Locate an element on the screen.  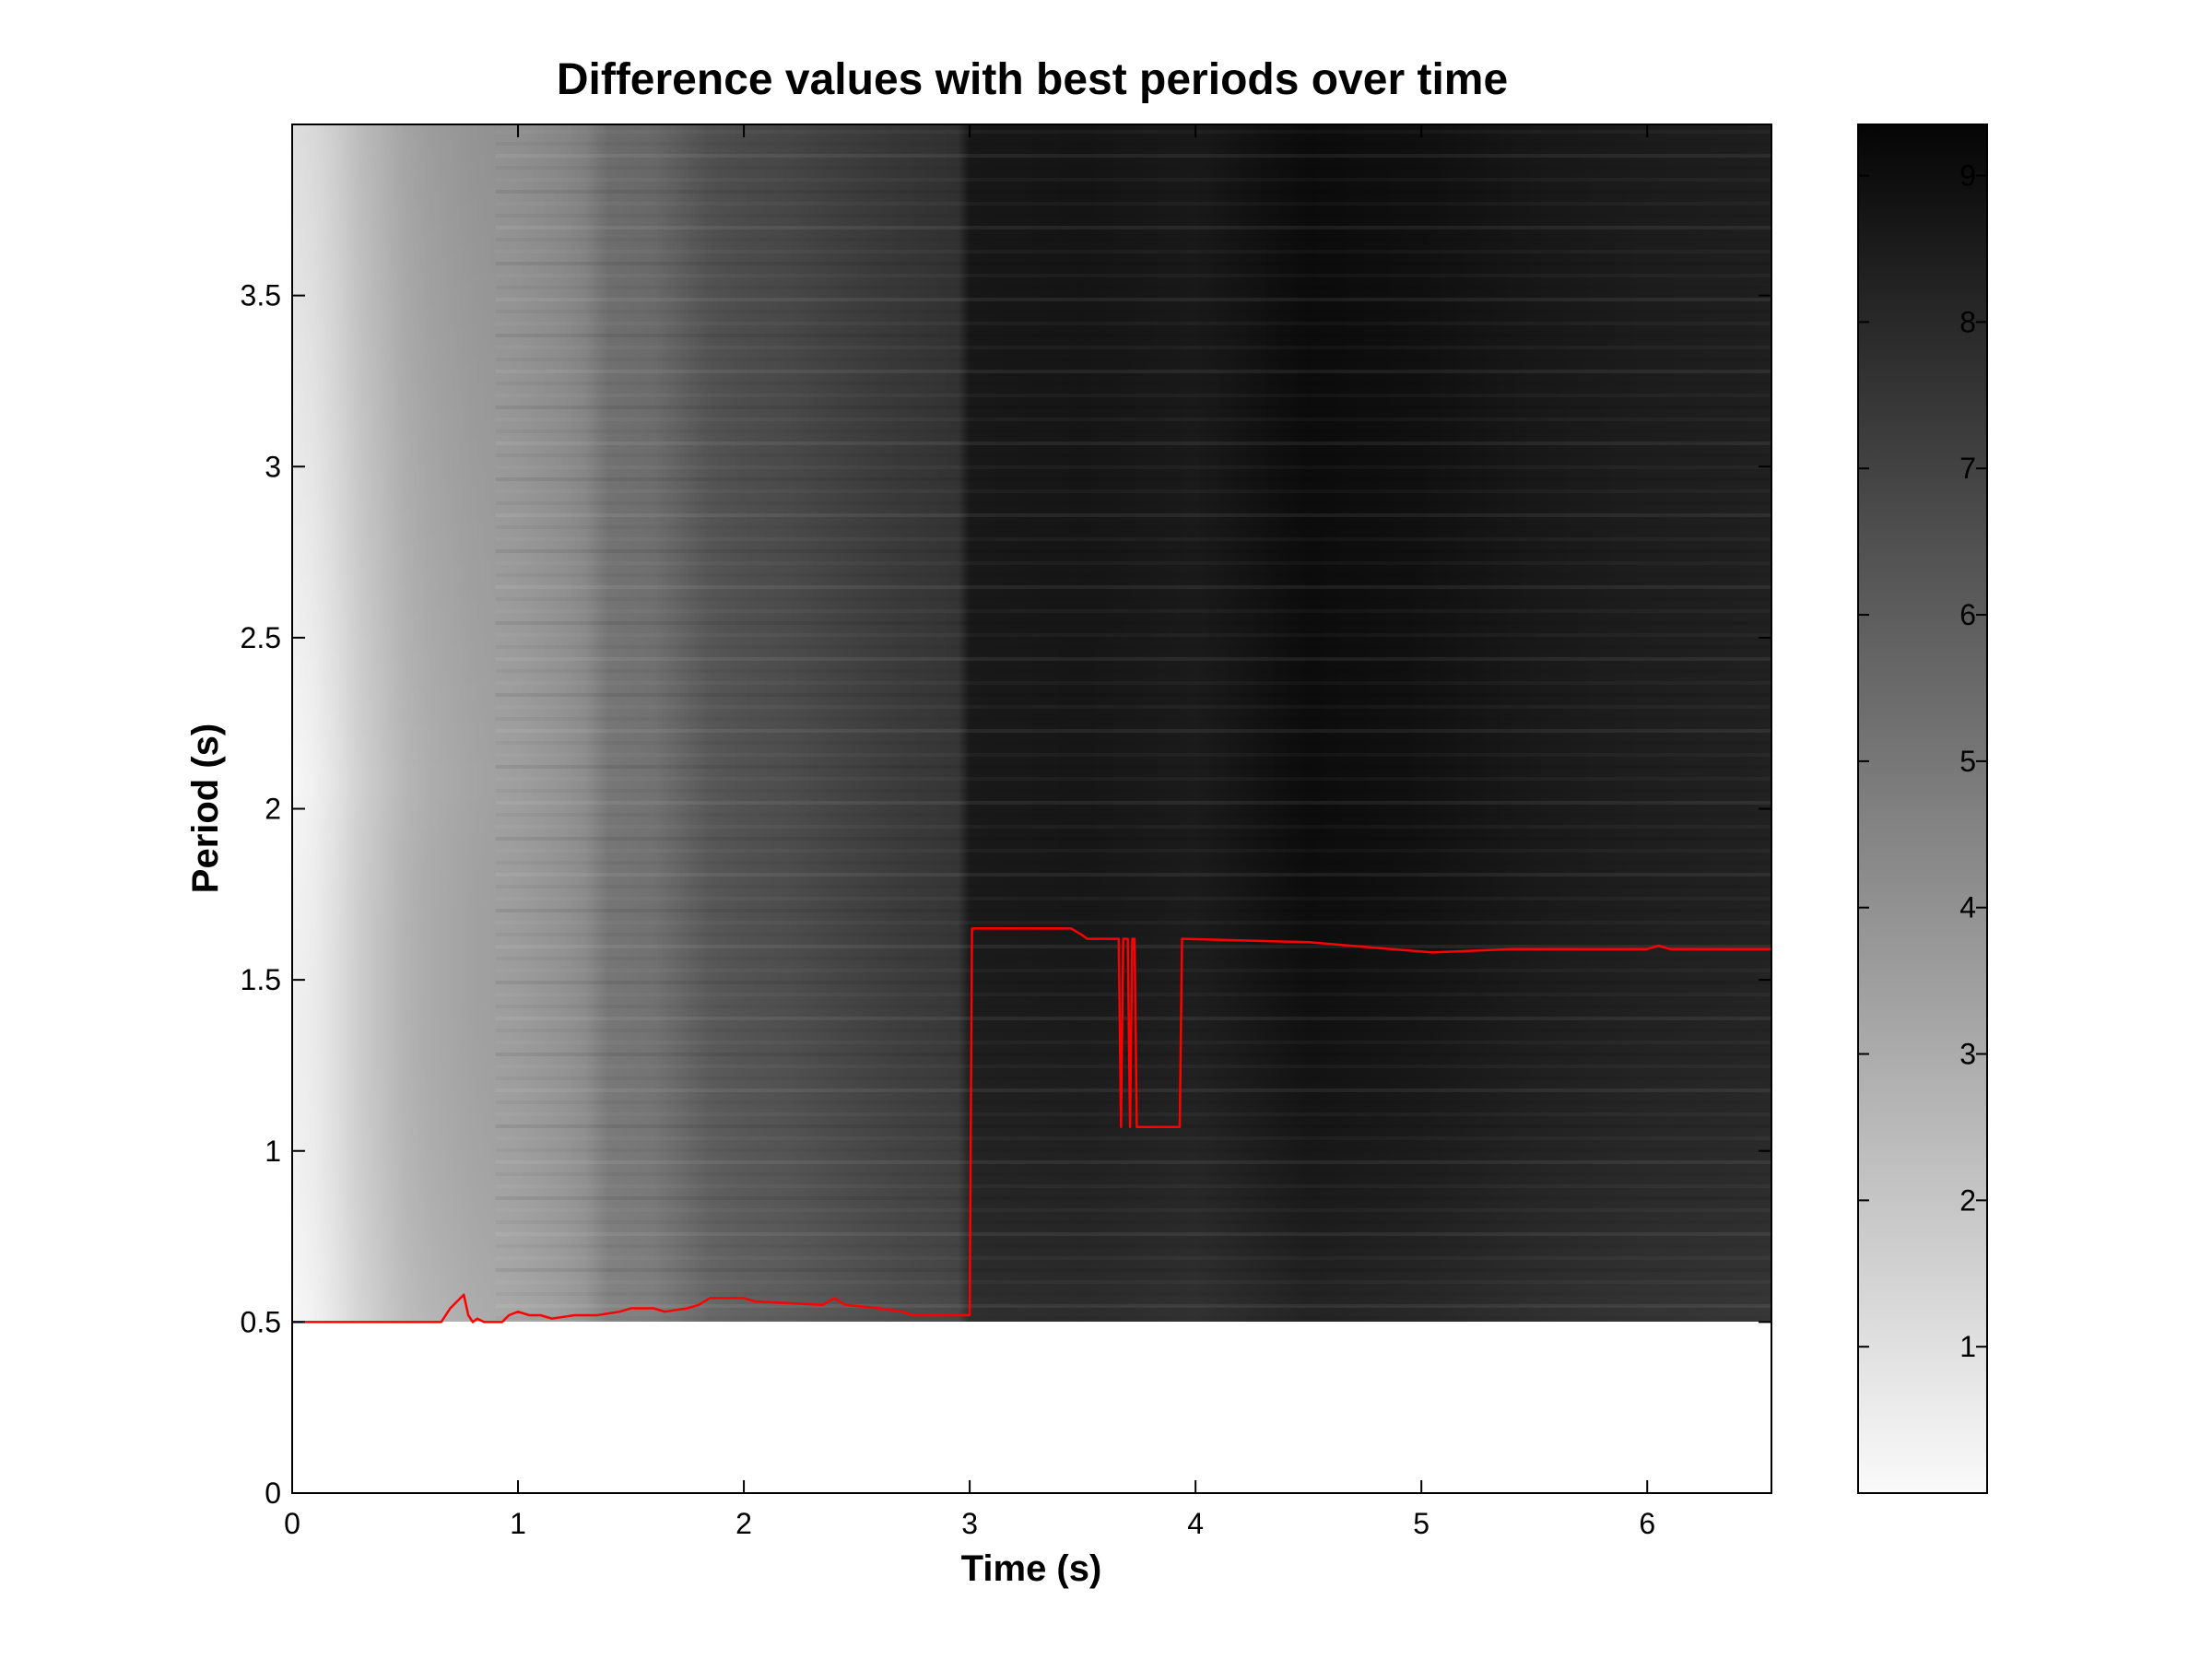
colorbar-frame is located at coordinates (1922, 809).